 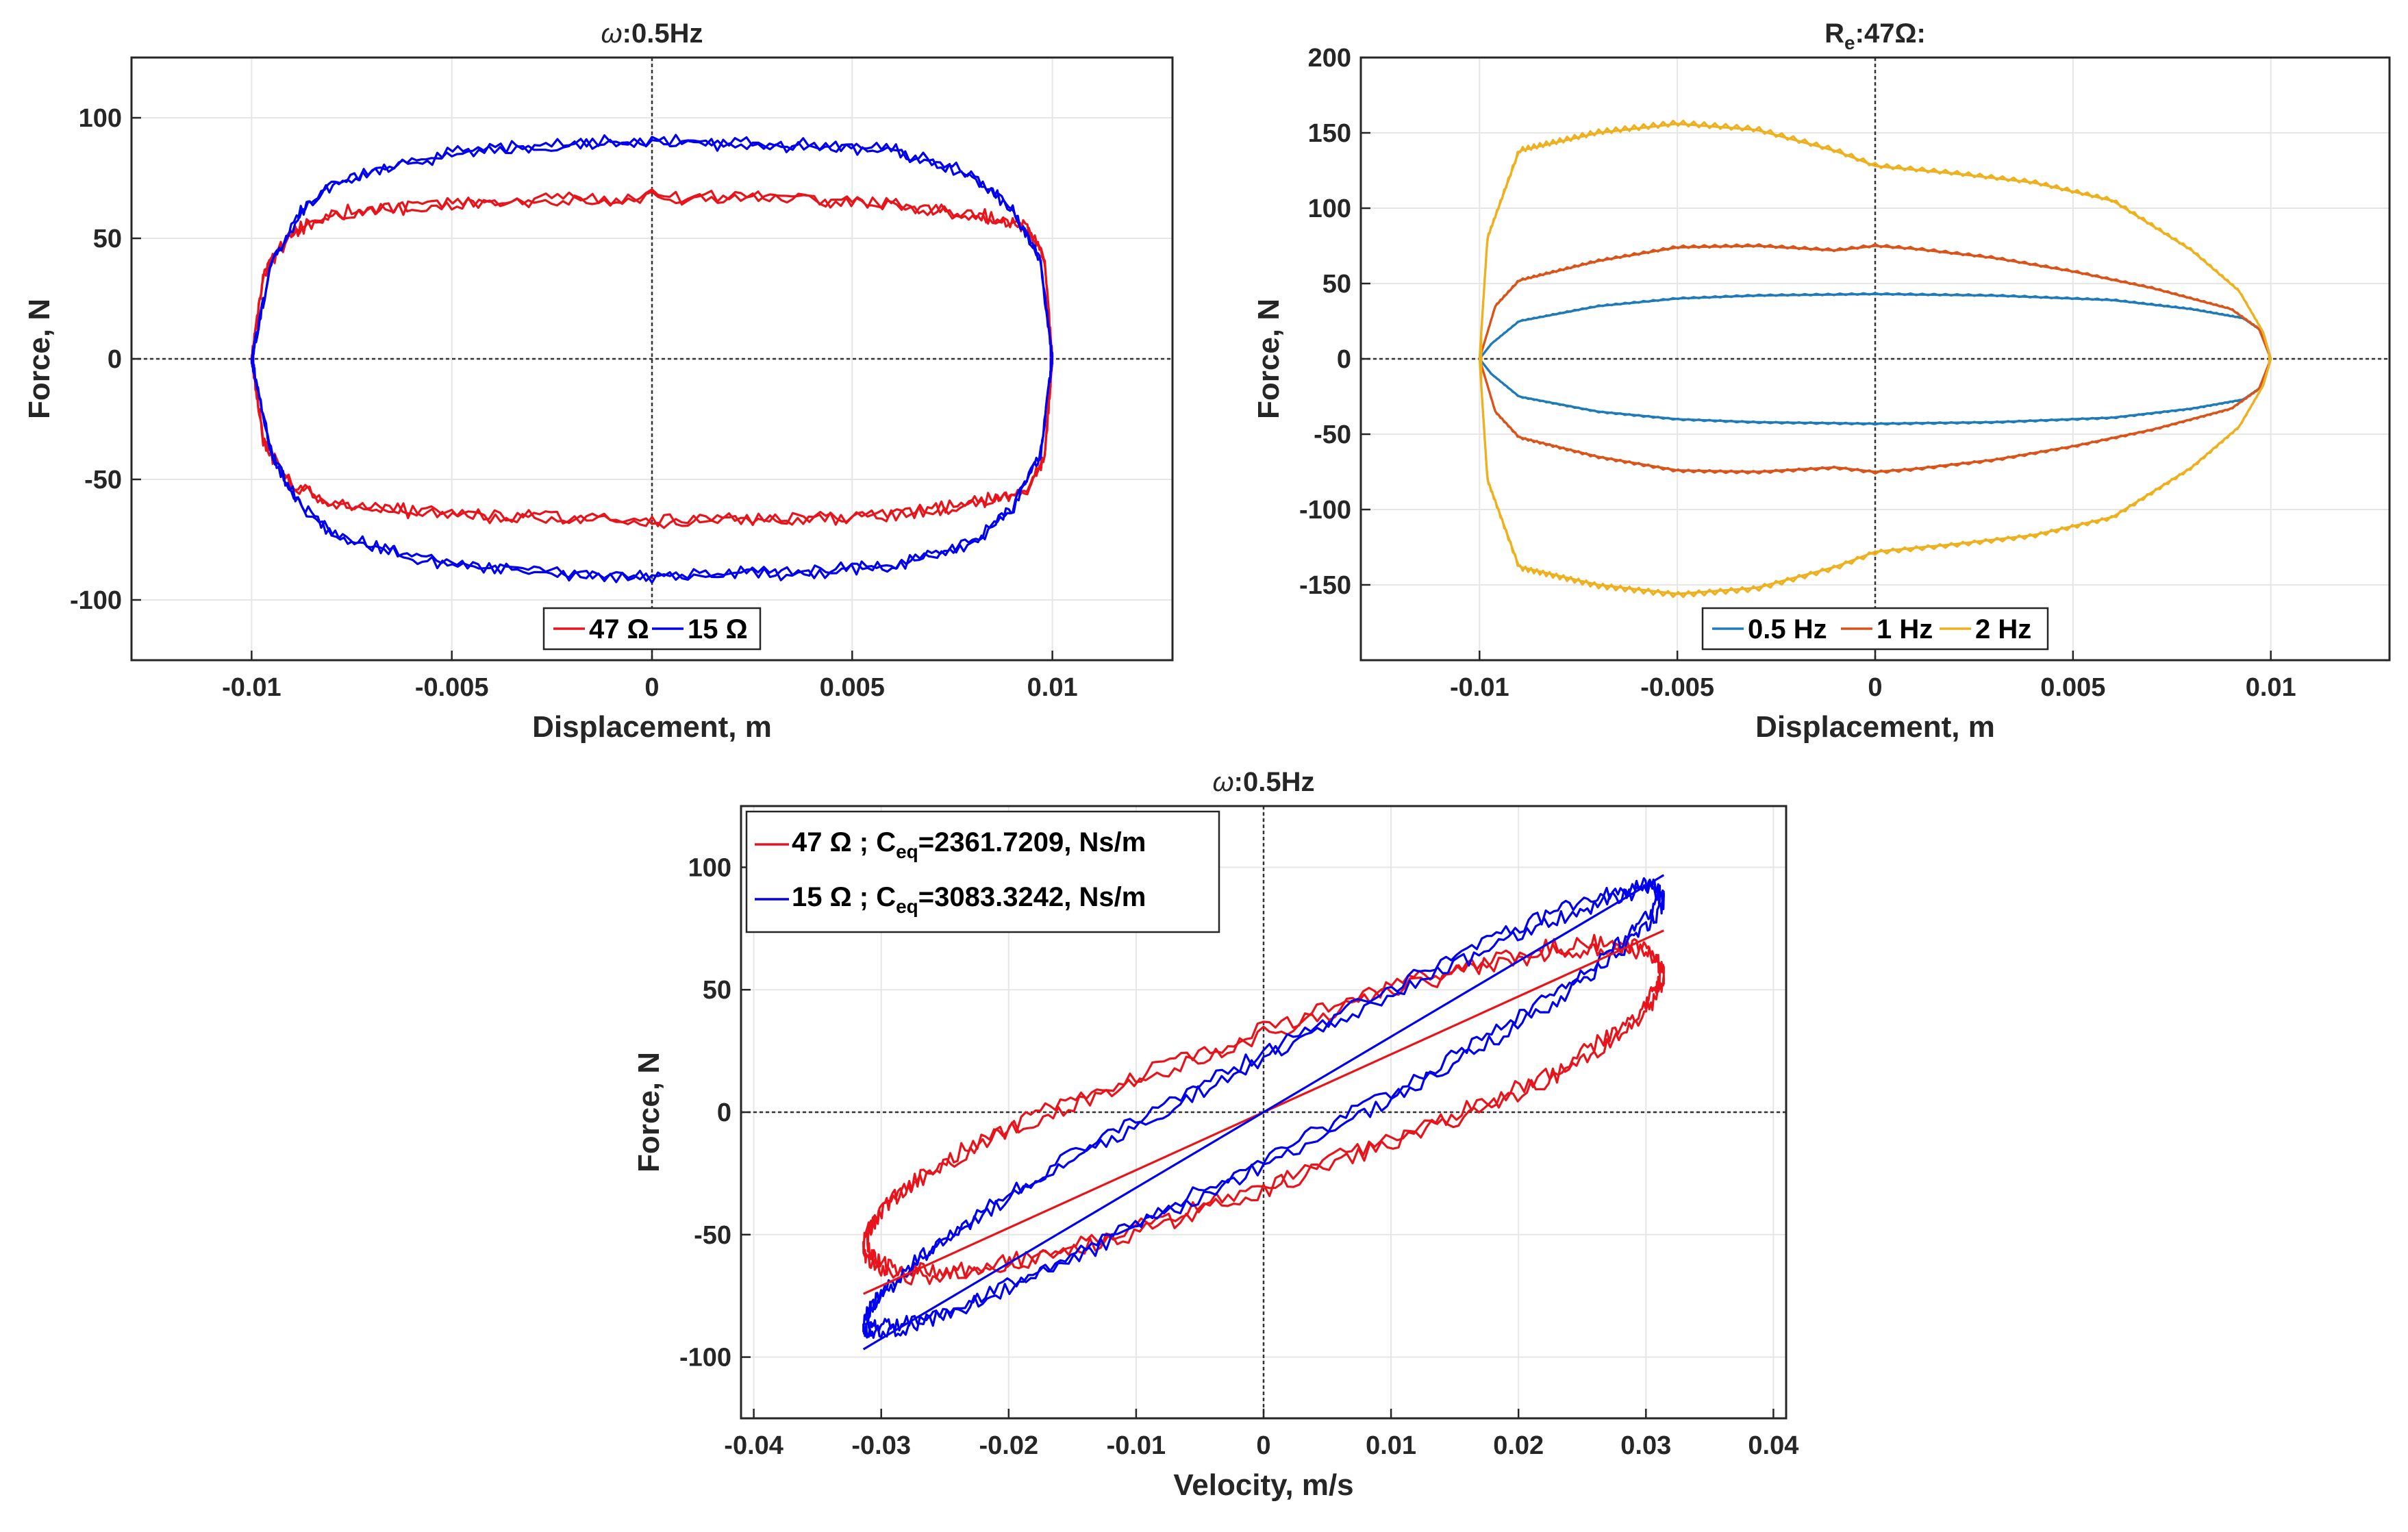 I want to click on chart-title: Re:47Ω:, so click(x=1875, y=35).